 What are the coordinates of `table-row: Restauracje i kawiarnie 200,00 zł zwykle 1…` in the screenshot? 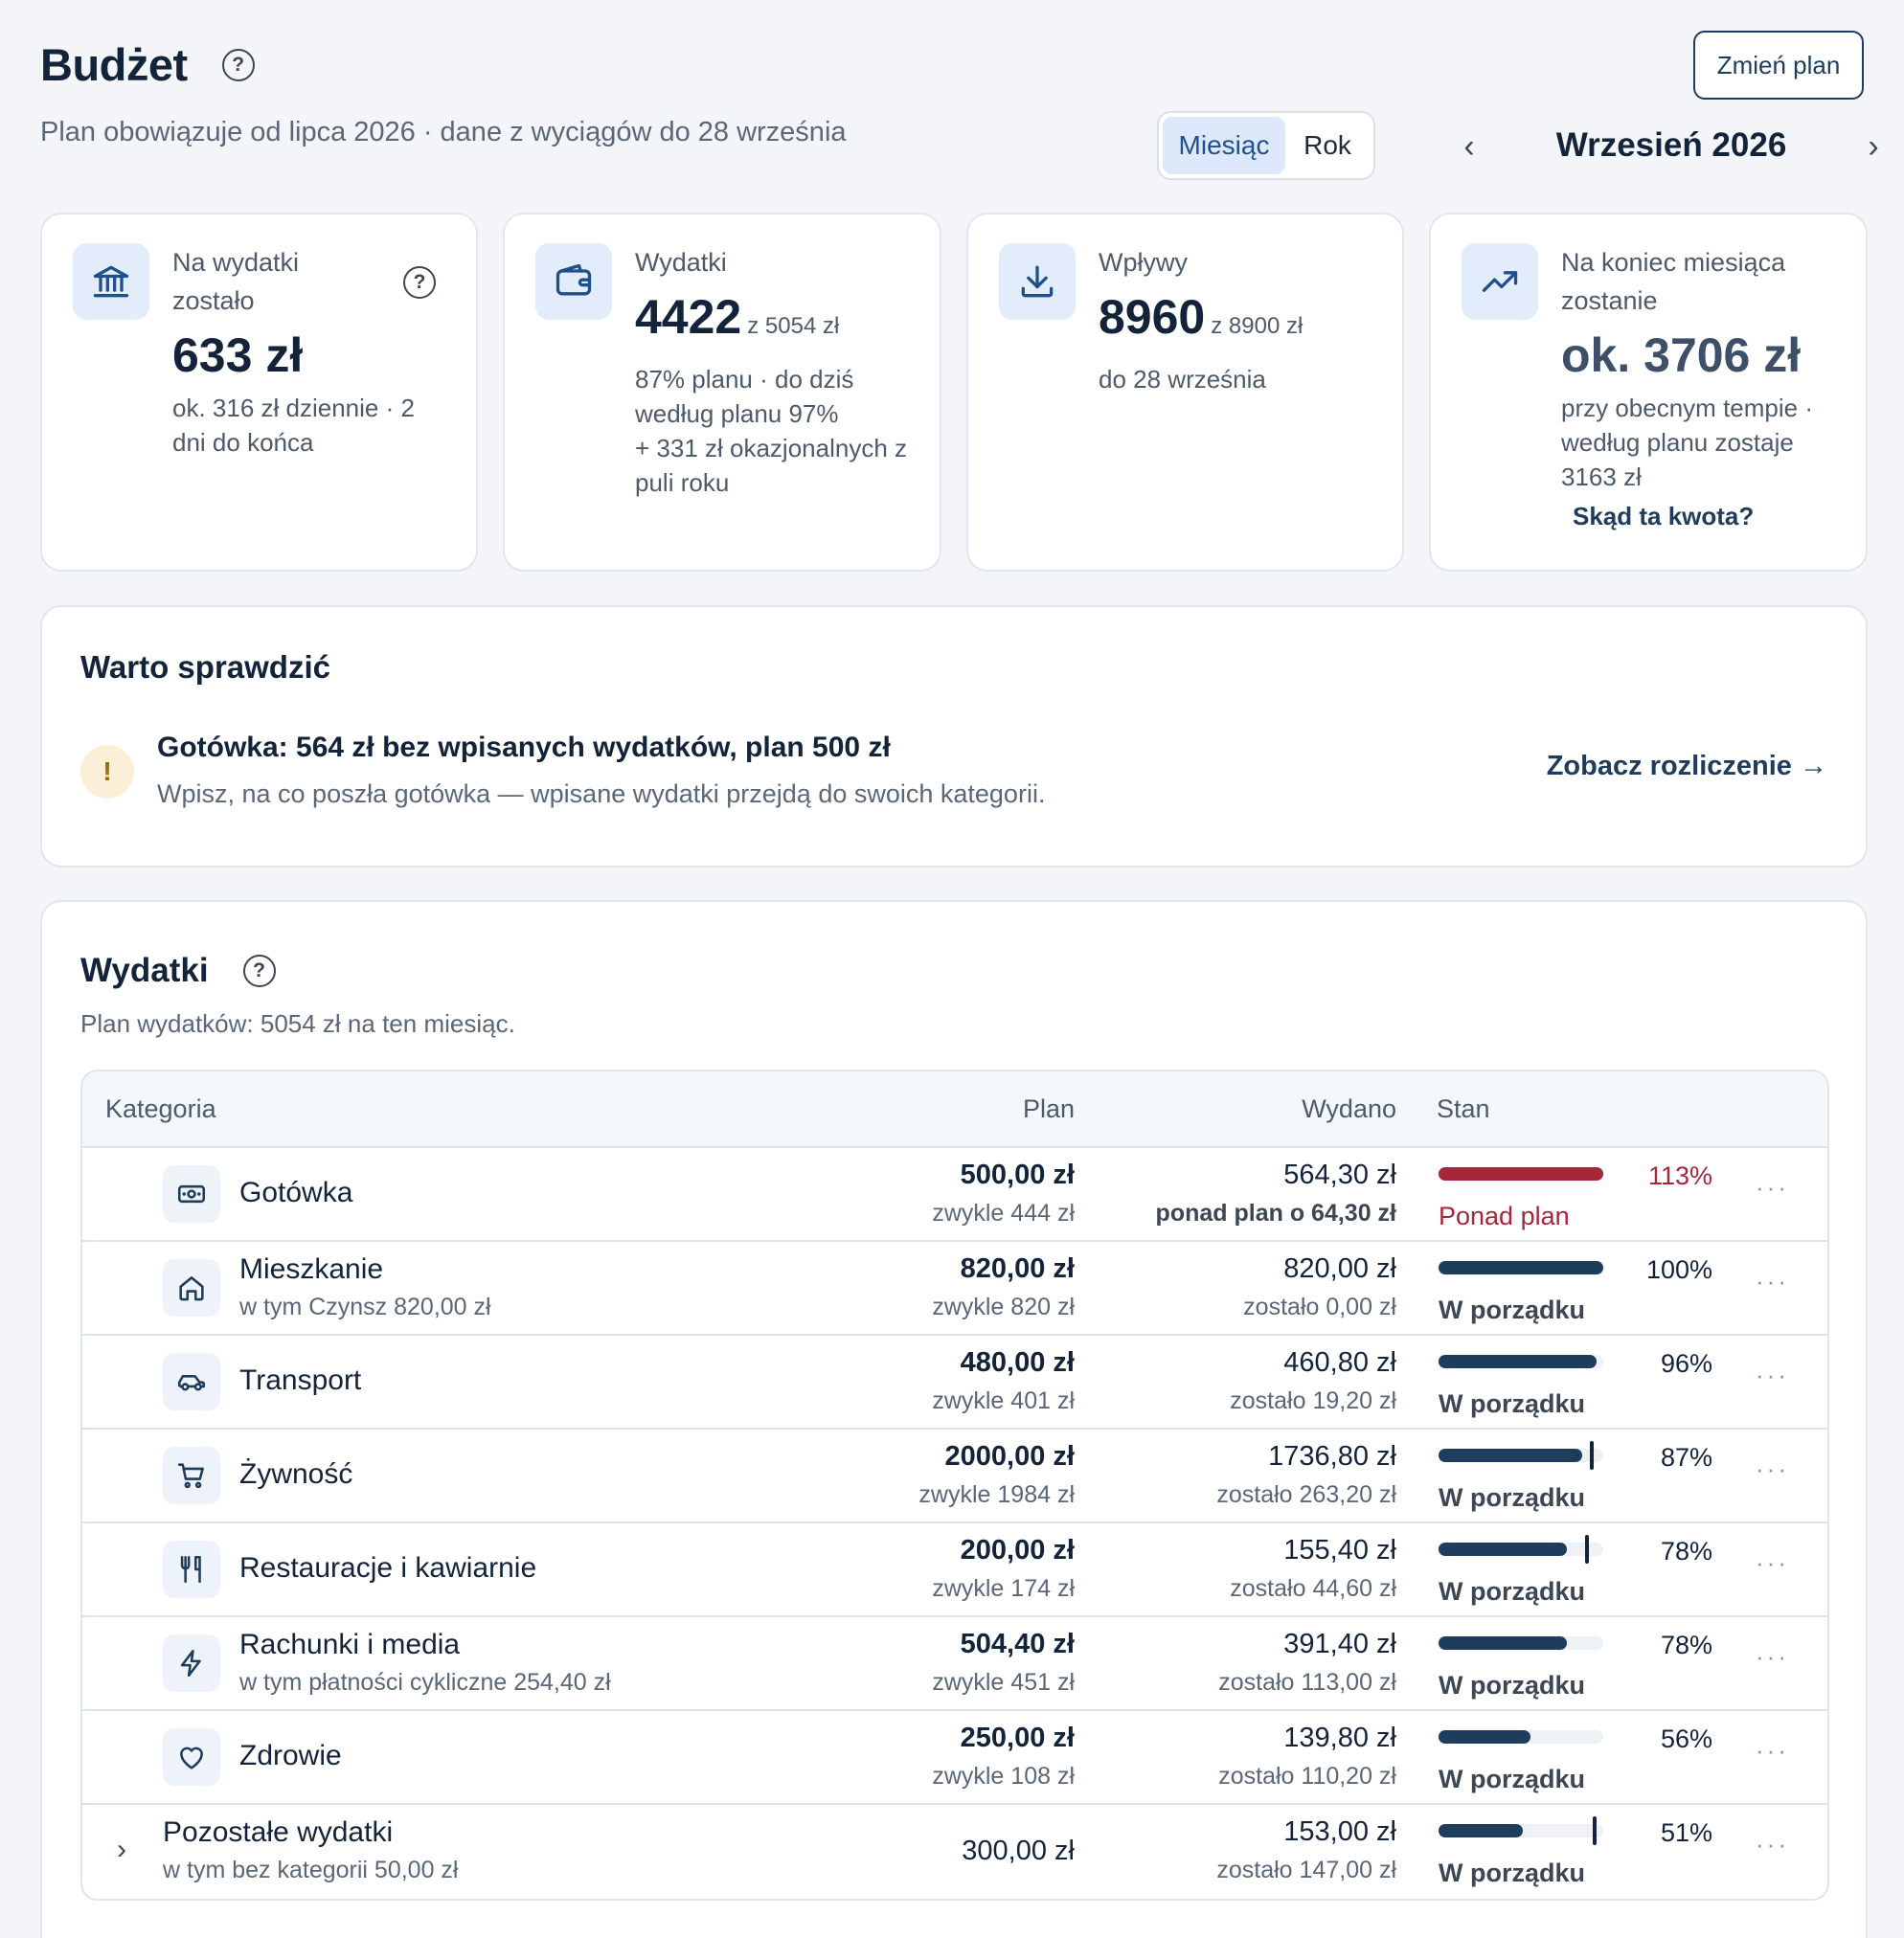 It's located at (954, 1570).